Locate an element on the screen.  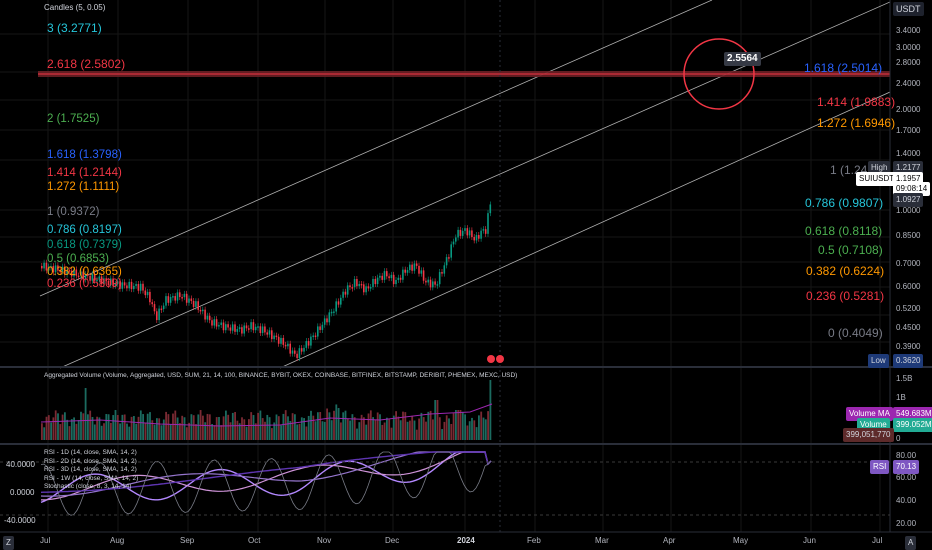
rsi-legend-item: Stochastic (close, 8, 3, 14, 14) is located at coordinates (88, 486).